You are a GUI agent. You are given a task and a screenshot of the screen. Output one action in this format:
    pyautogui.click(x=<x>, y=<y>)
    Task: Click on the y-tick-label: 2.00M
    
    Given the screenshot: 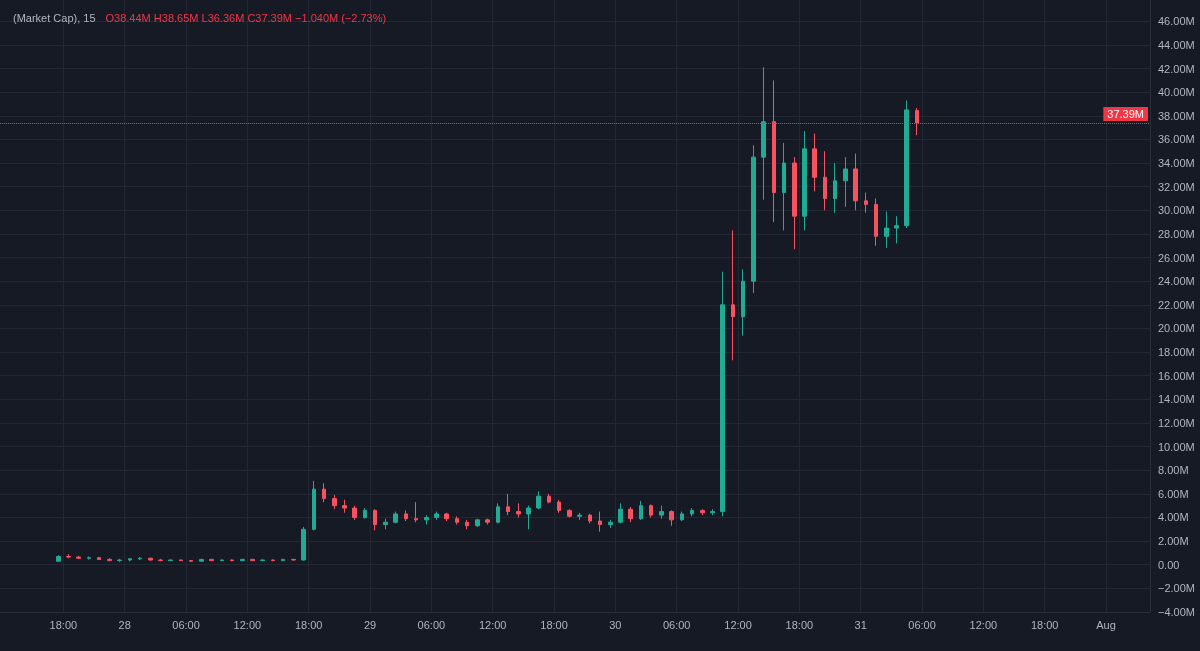 What is the action you would take?
    pyautogui.click(x=1173, y=541)
    